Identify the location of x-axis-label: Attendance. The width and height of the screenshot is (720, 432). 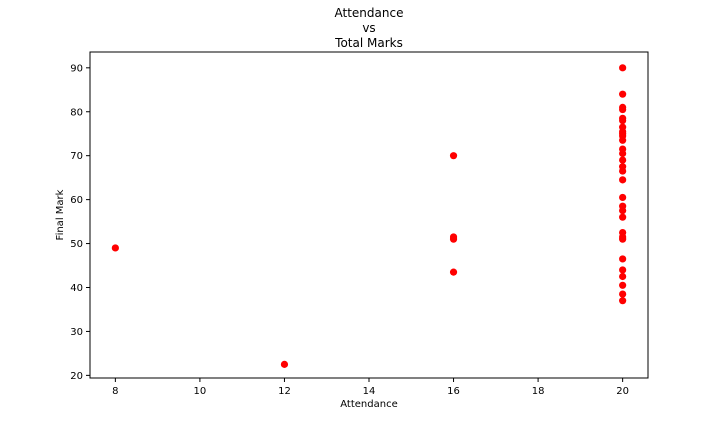
(368, 404).